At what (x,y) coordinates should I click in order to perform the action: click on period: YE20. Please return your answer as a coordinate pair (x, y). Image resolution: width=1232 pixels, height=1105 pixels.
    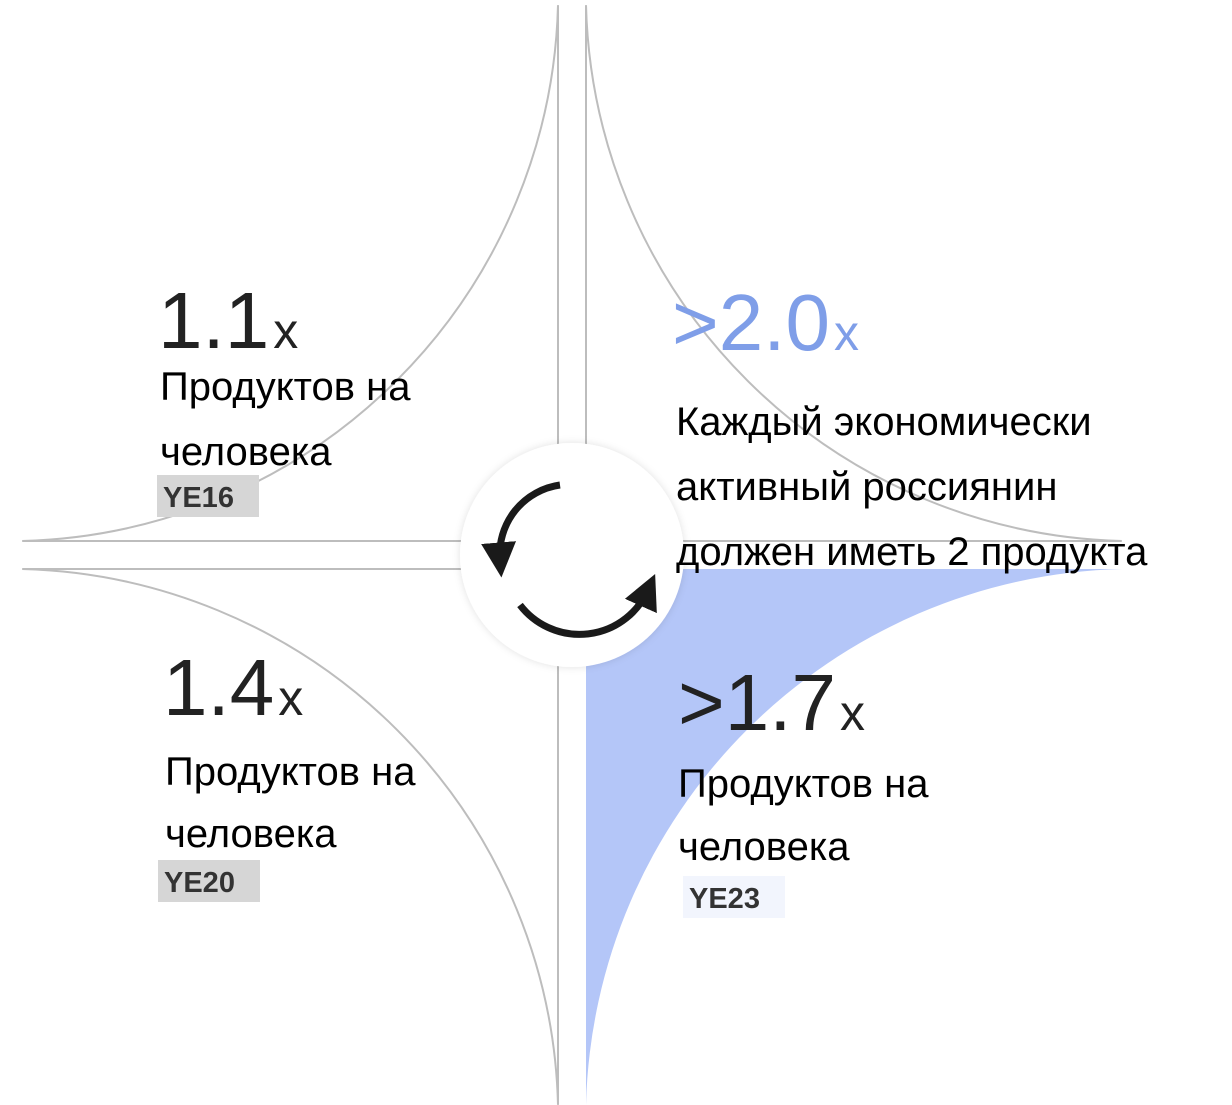
    Looking at the image, I should click on (199, 883).